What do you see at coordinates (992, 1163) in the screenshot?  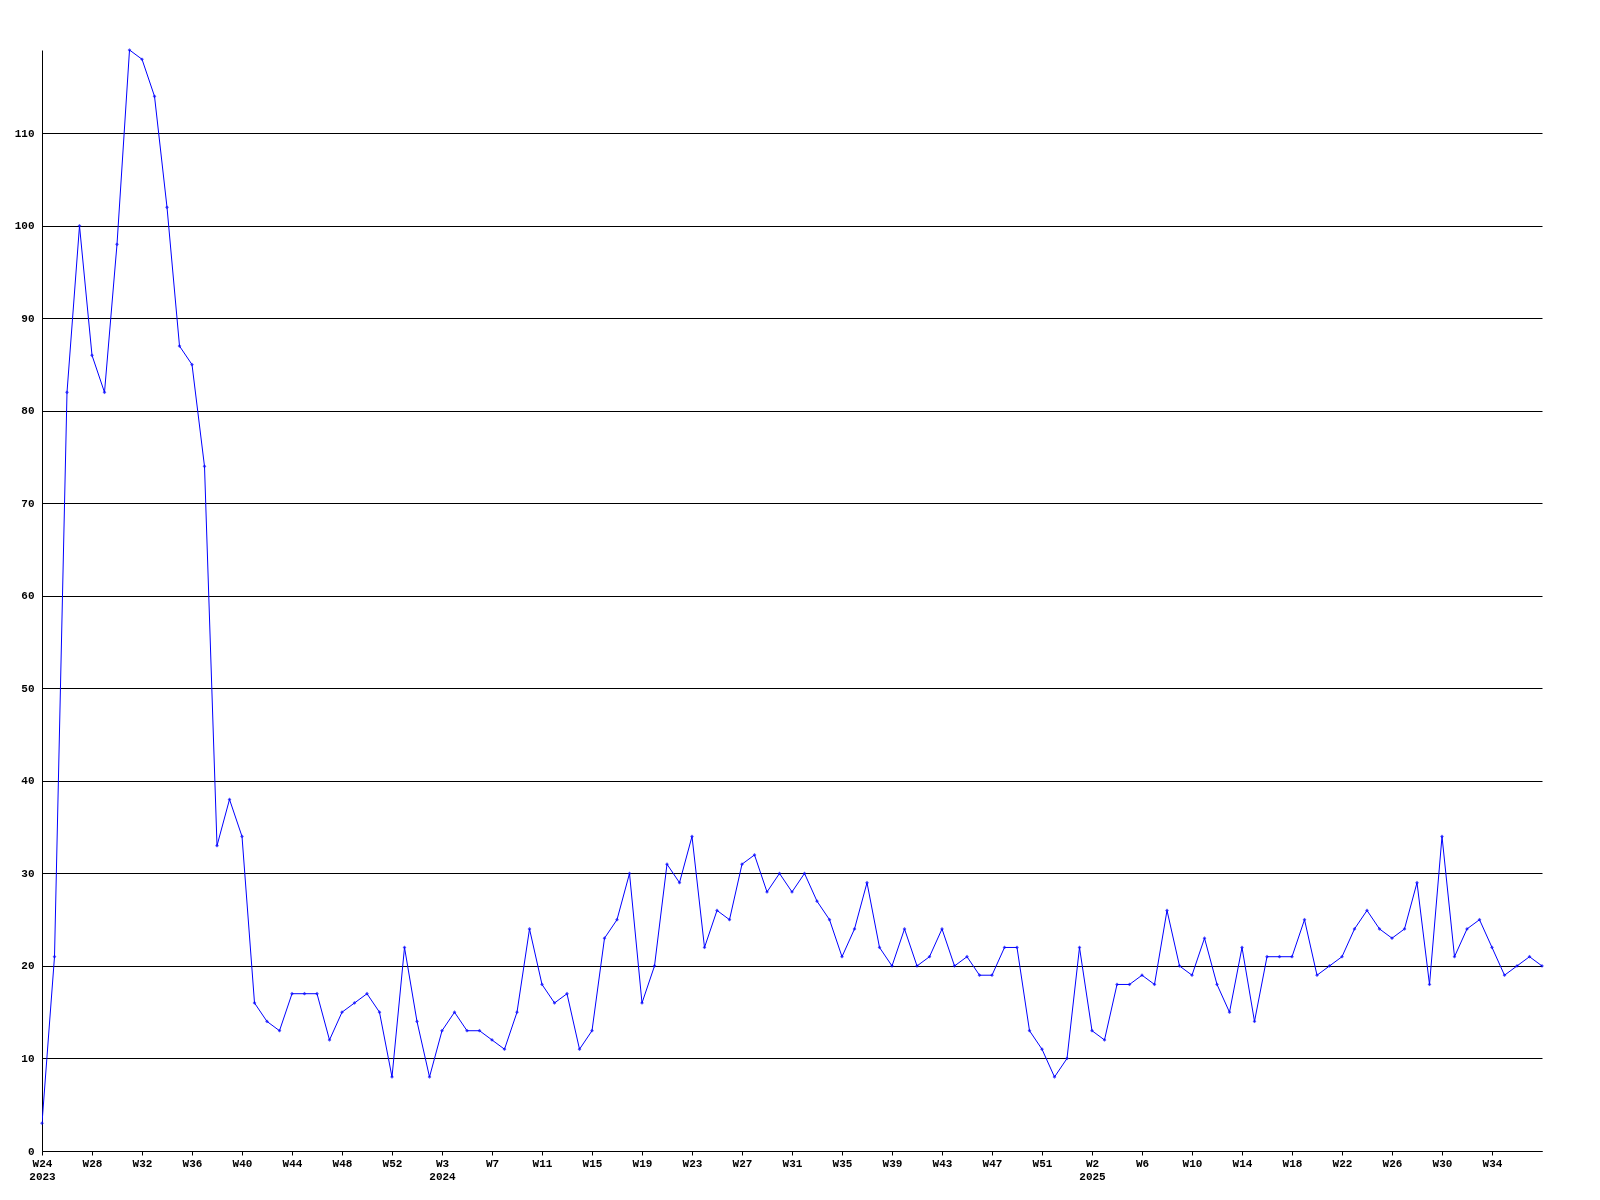 I see `x-tick-label: W47` at bounding box center [992, 1163].